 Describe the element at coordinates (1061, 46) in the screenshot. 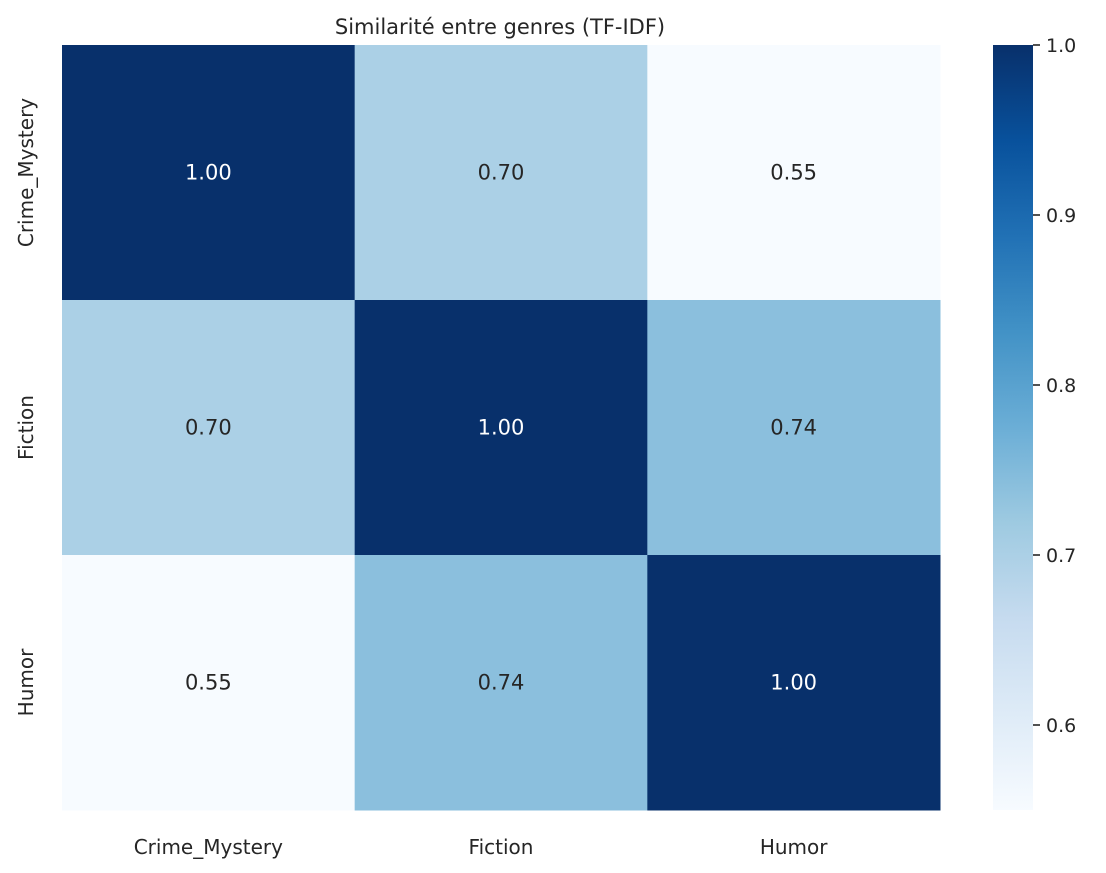

I see `colorbar-tick-label: 1.0` at that location.